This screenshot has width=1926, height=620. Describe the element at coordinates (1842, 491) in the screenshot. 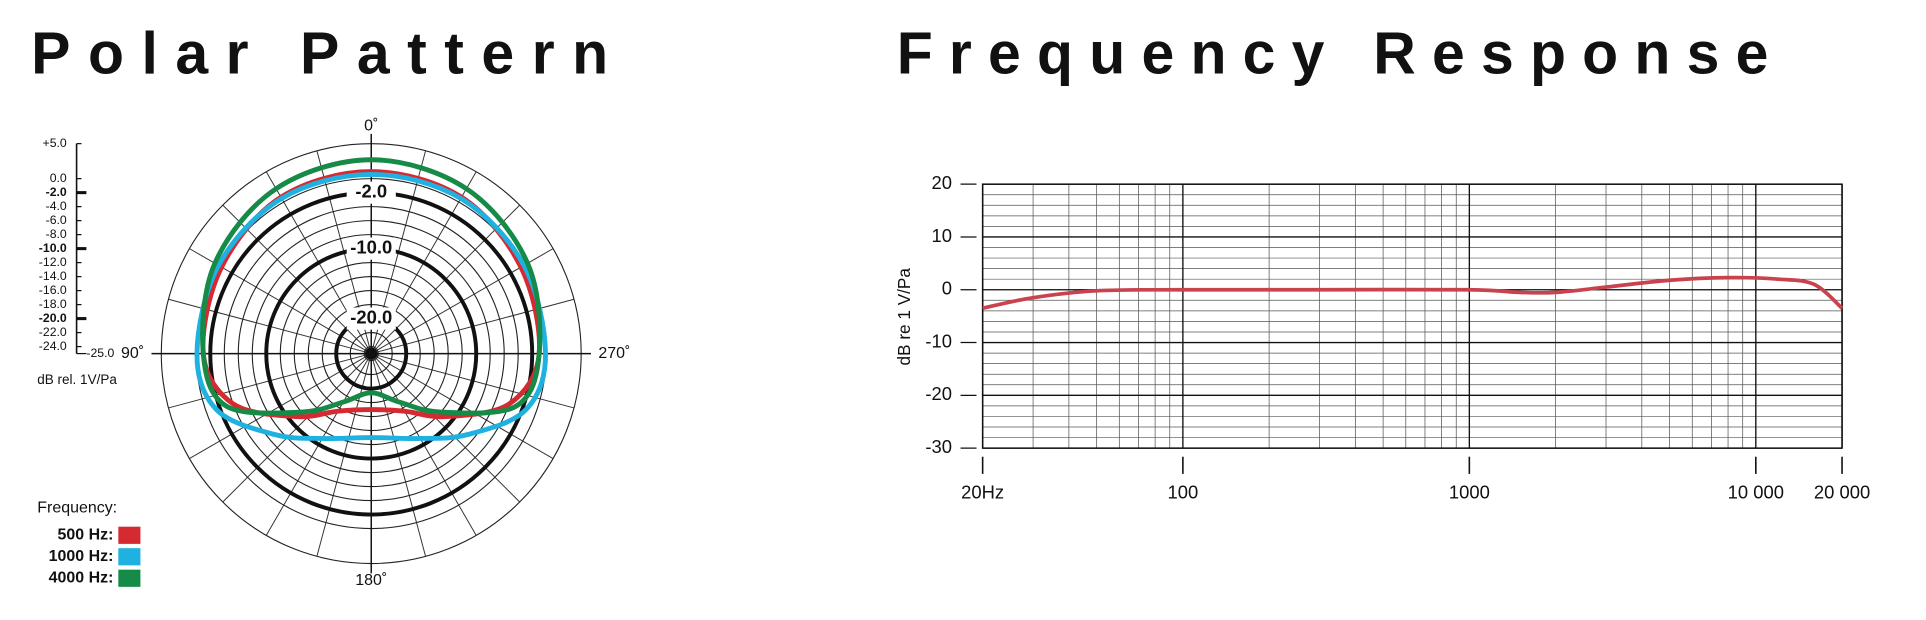

I see `x-tick-label: 20 000` at that location.